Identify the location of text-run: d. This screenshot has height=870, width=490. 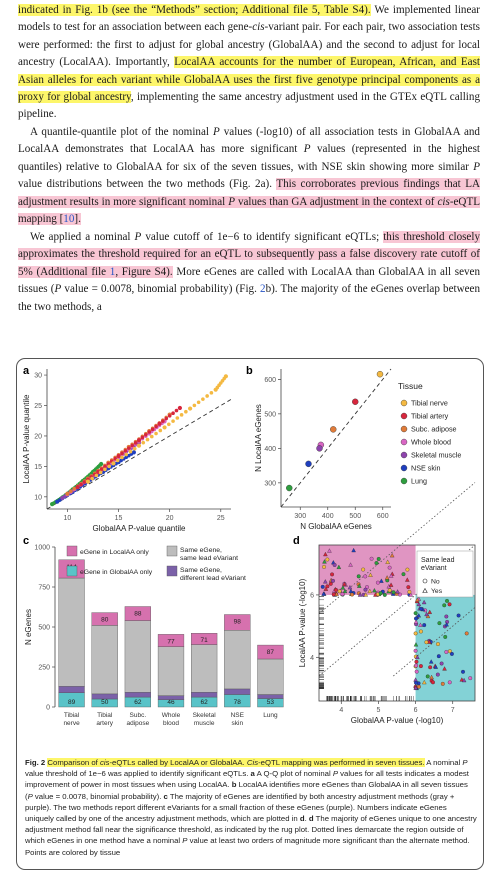
(302, 819).